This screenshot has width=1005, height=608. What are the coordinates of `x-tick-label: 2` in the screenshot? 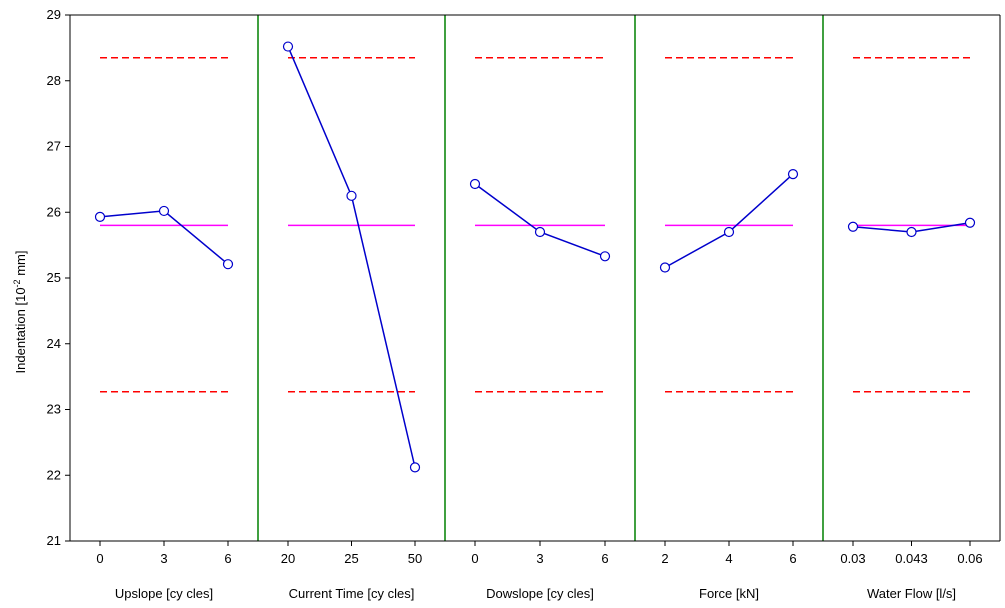 It's located at (664, 558).